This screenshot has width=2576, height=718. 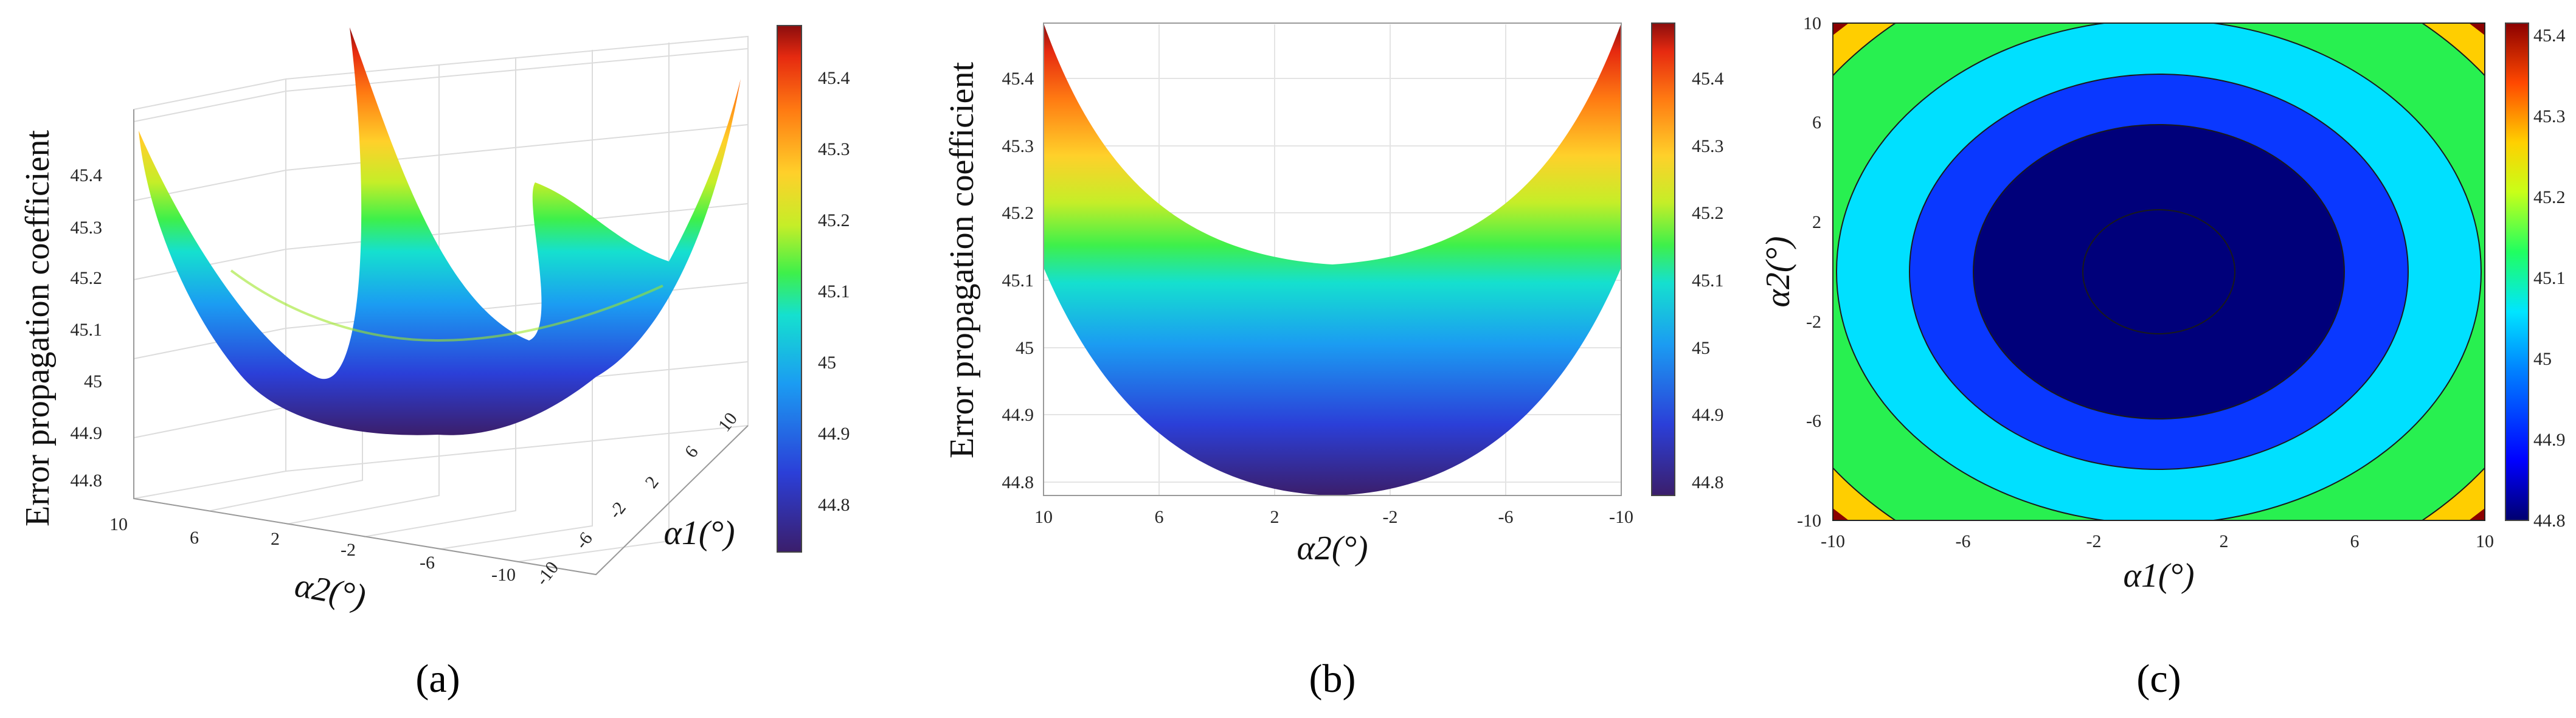 I want to click on panel-b-y-tick: 45.4, so click(x=1018, y=79).